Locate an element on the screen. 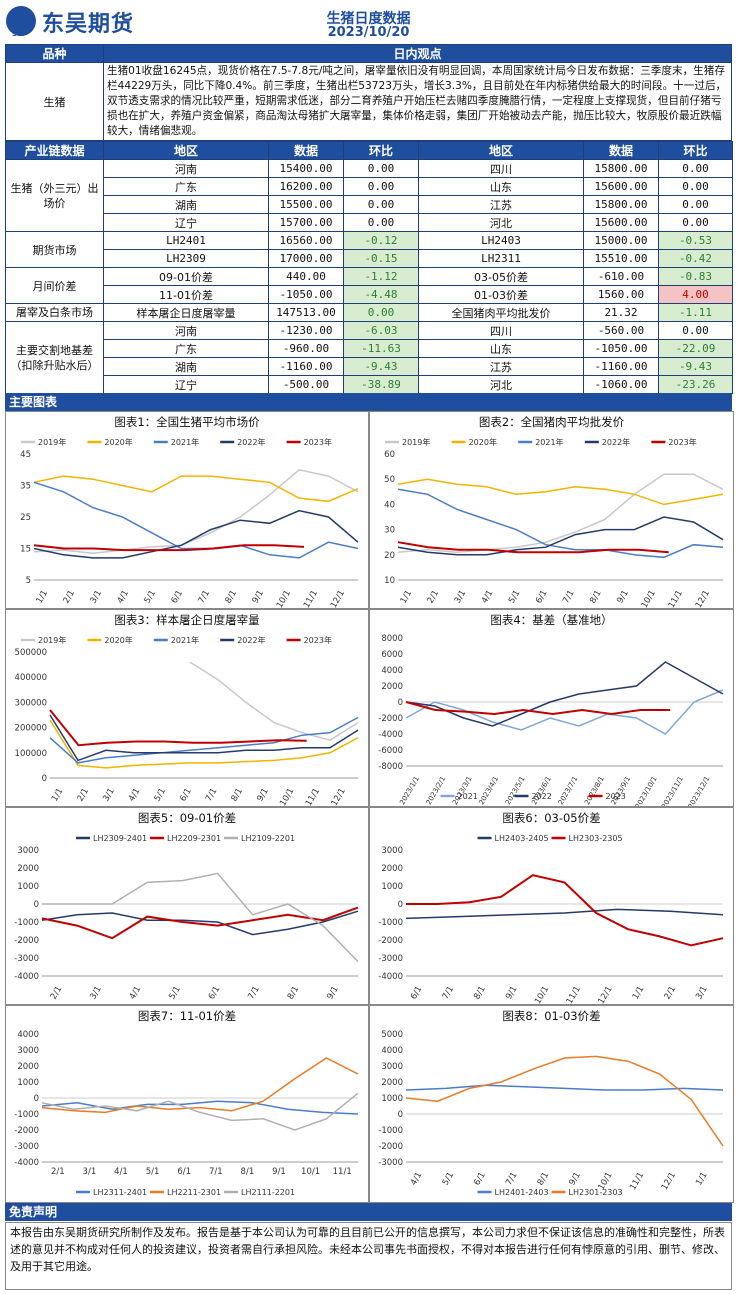 This screenshot has height=1294, width=737. report-title: 生猪日度数据 is located at coordinates (368, 19).